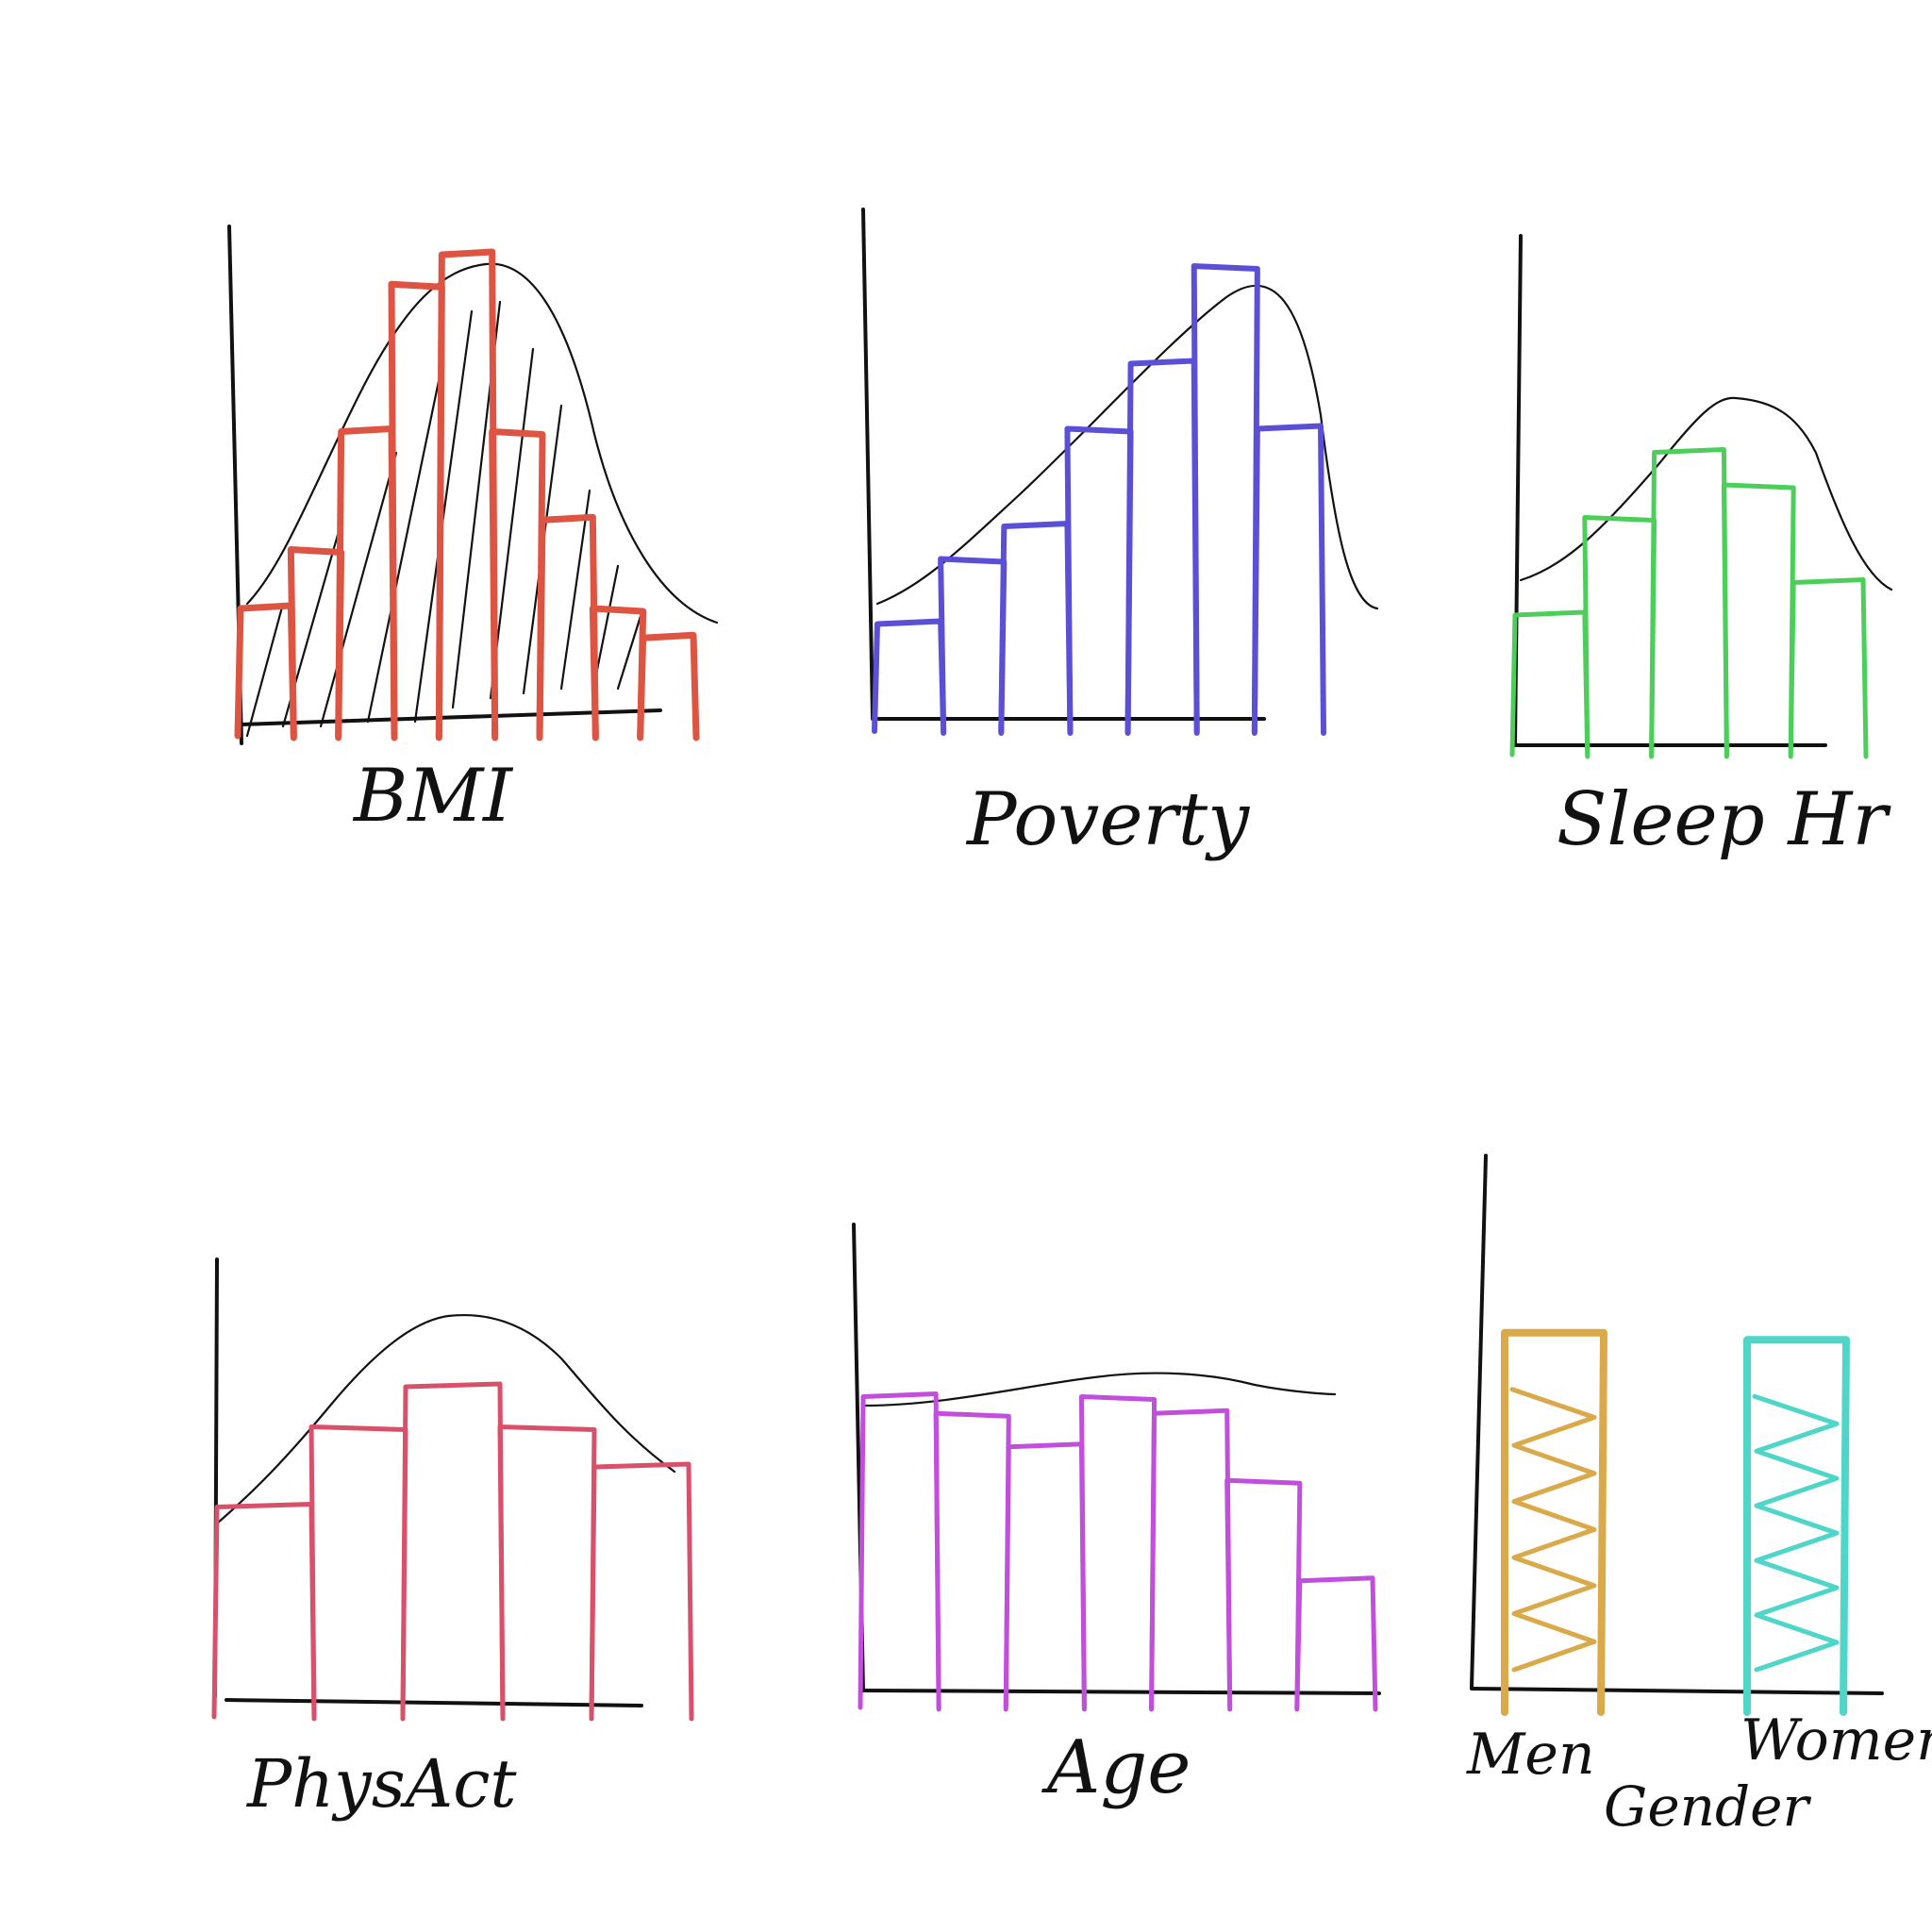 Image resolution: width=1932 pixels, height=1932 pixels. What do you see at coordinates (1796, 1533) in the screenshot?
I see `gender-hatch-women` at bounding box center [1796, 1533].